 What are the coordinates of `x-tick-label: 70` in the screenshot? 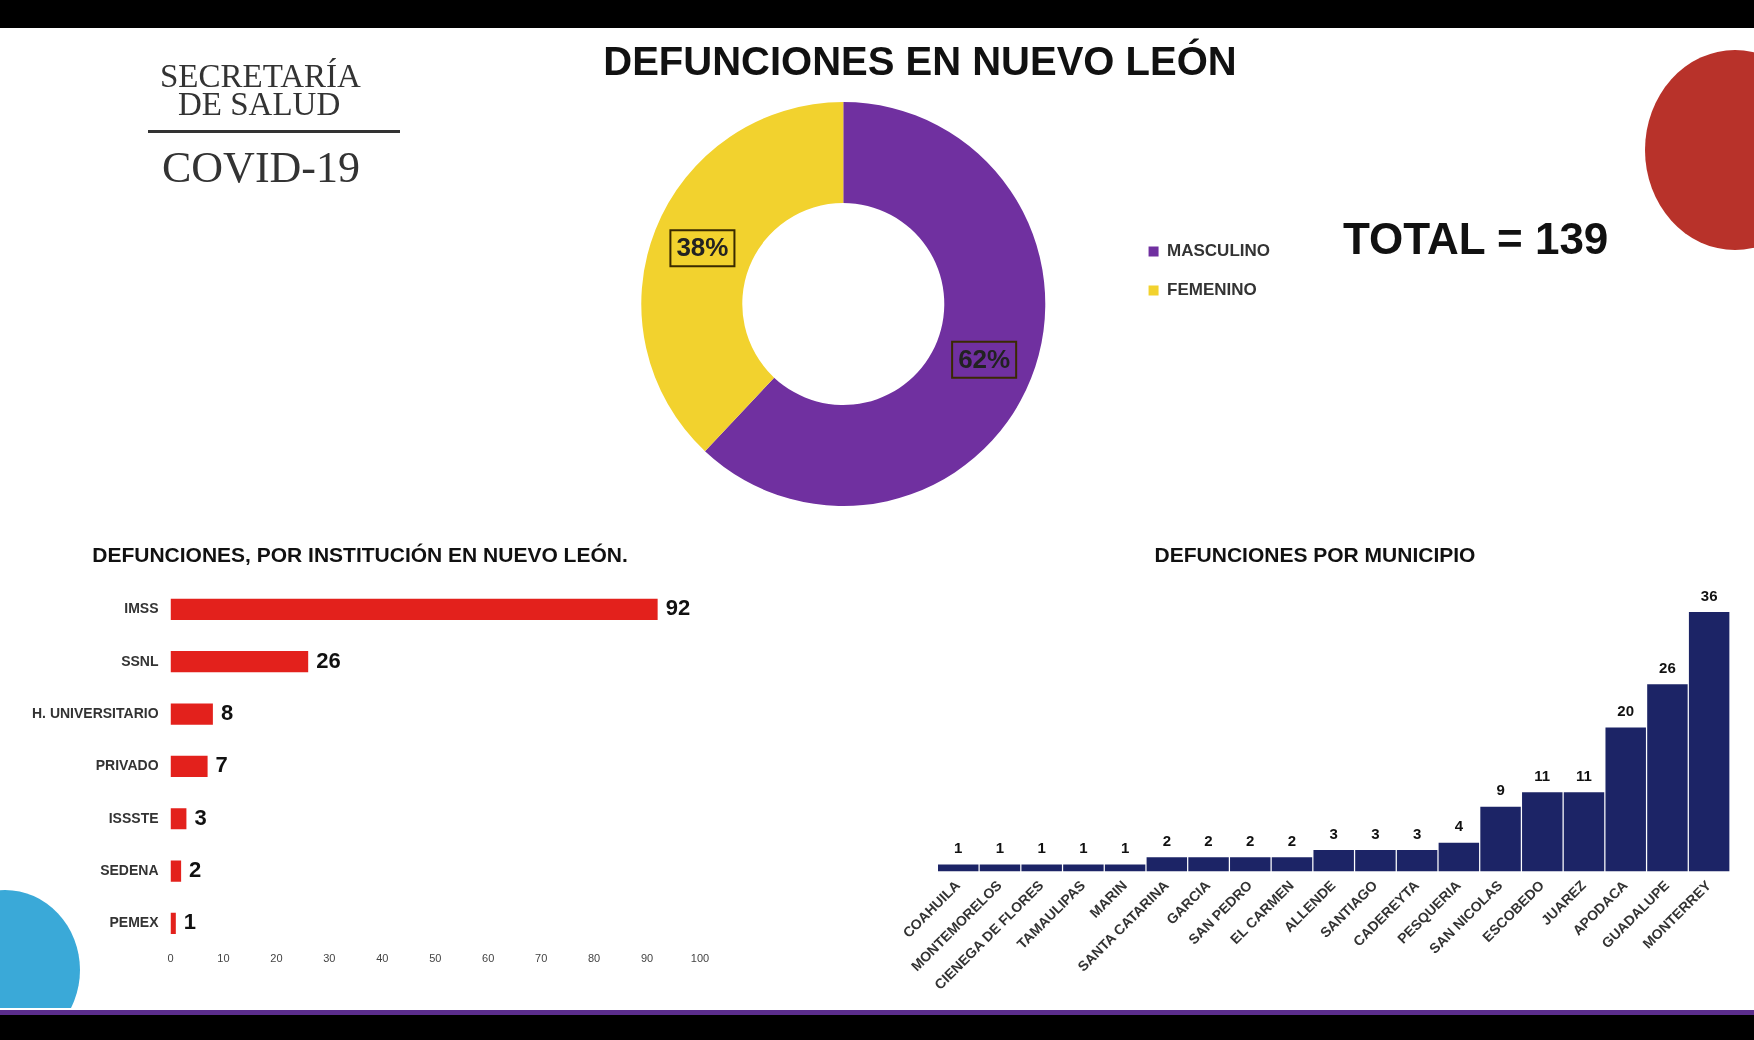 It's located at (541, 958).